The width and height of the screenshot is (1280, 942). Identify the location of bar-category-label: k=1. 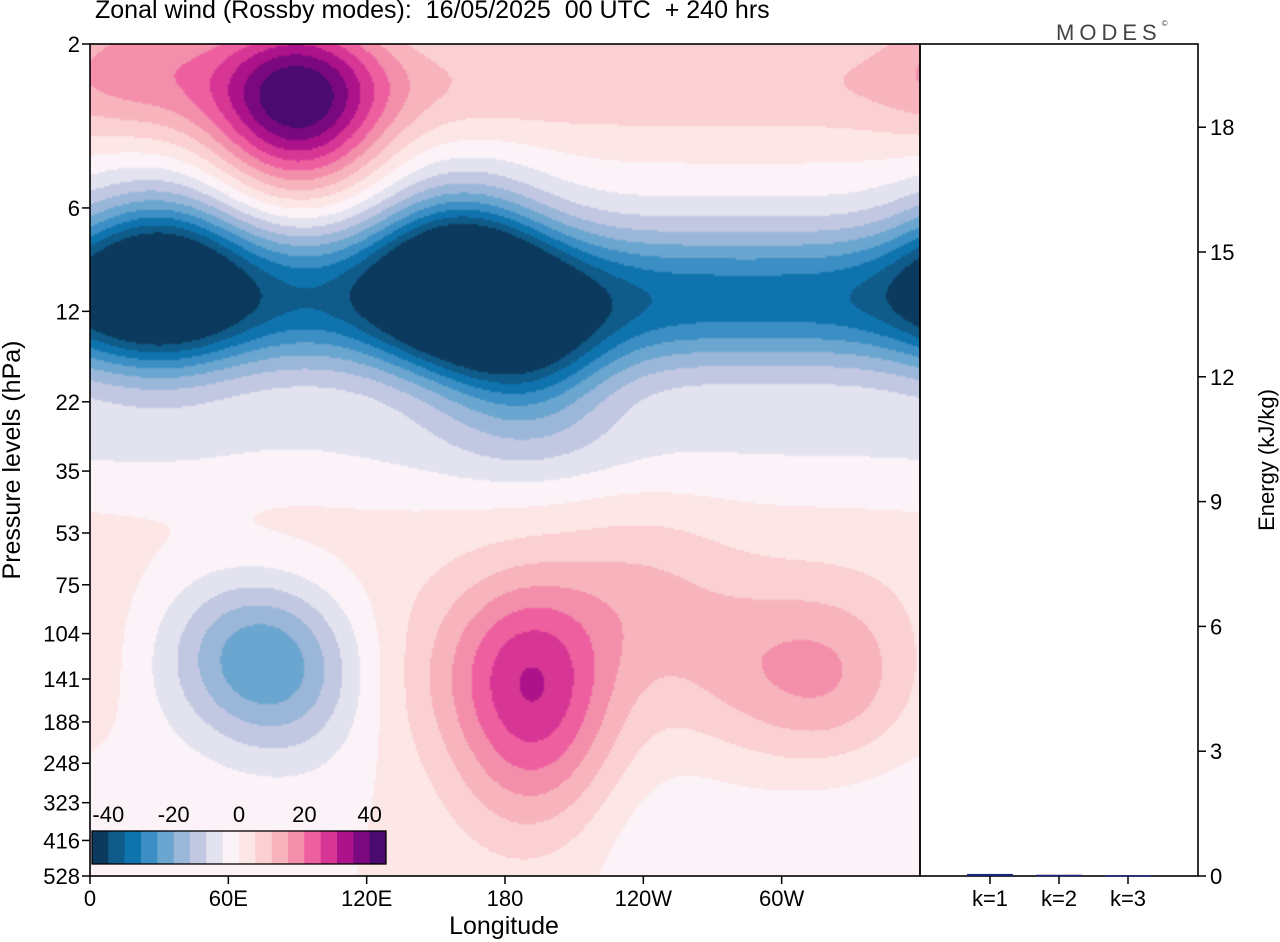
(990, 898).